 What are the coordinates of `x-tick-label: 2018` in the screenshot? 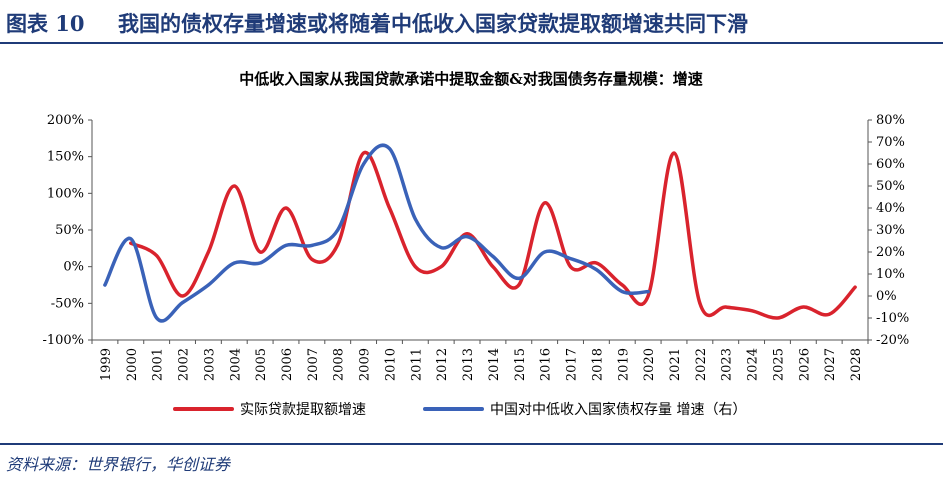 It's located at (597, 364).